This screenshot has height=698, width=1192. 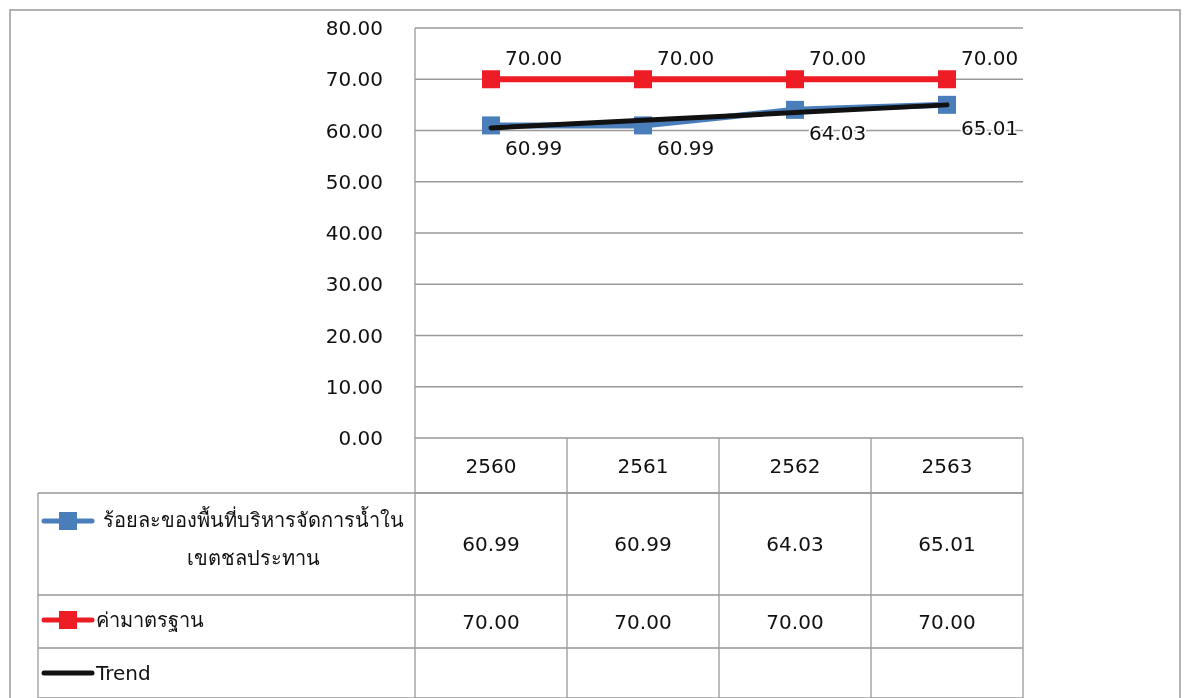 What do you see at coordinates (795, 544) in the screenshot?
I see `data-label: 64.03` at bounding box center [795, 544].